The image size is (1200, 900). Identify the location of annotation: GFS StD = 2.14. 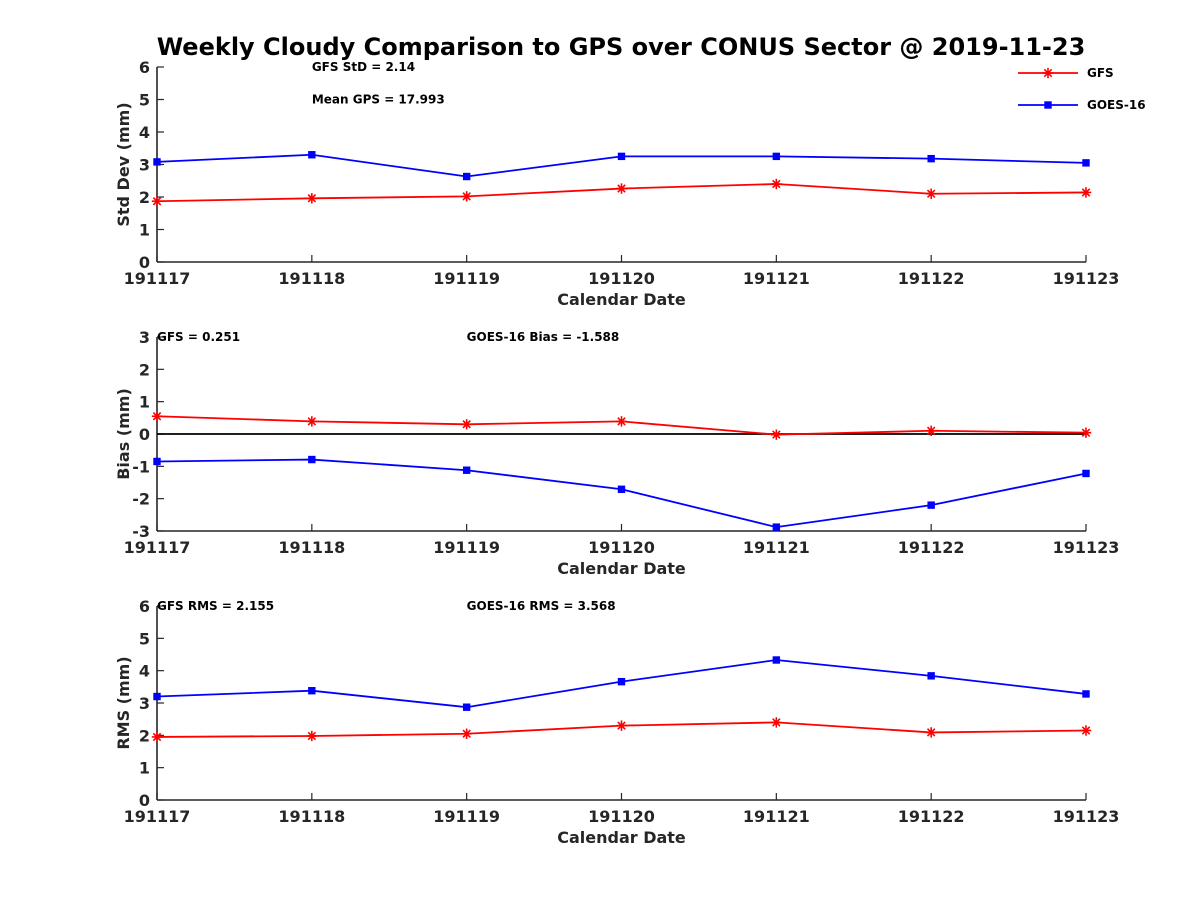
(363, 67).